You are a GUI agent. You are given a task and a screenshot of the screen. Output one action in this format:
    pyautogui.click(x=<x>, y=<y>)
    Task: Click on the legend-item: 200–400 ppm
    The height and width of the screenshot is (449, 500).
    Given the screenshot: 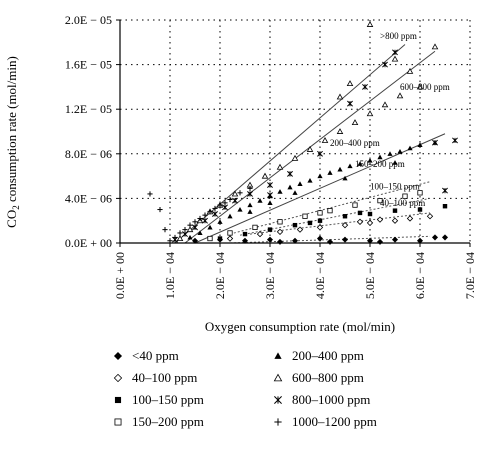 What is the action you would take?
    pyautogui.click(x=319, y=355)
    